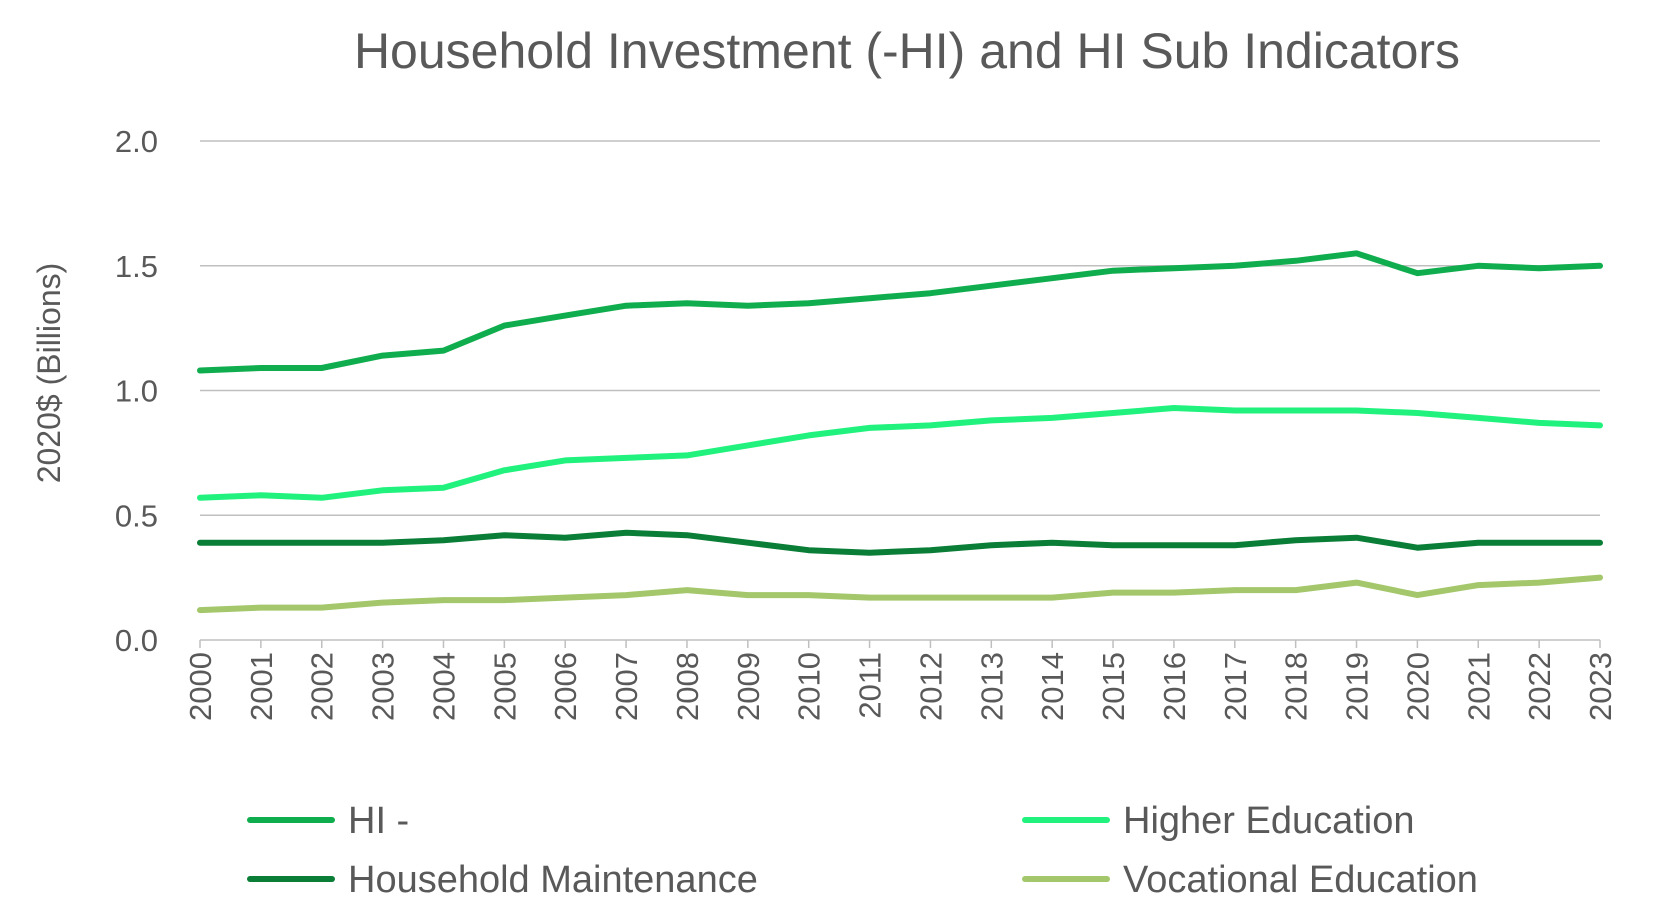 The image size is (1668, 897). Describe the element at coordinates (136, 515) in the screenshot. I see `y-tick-label: 0.5` at that location.